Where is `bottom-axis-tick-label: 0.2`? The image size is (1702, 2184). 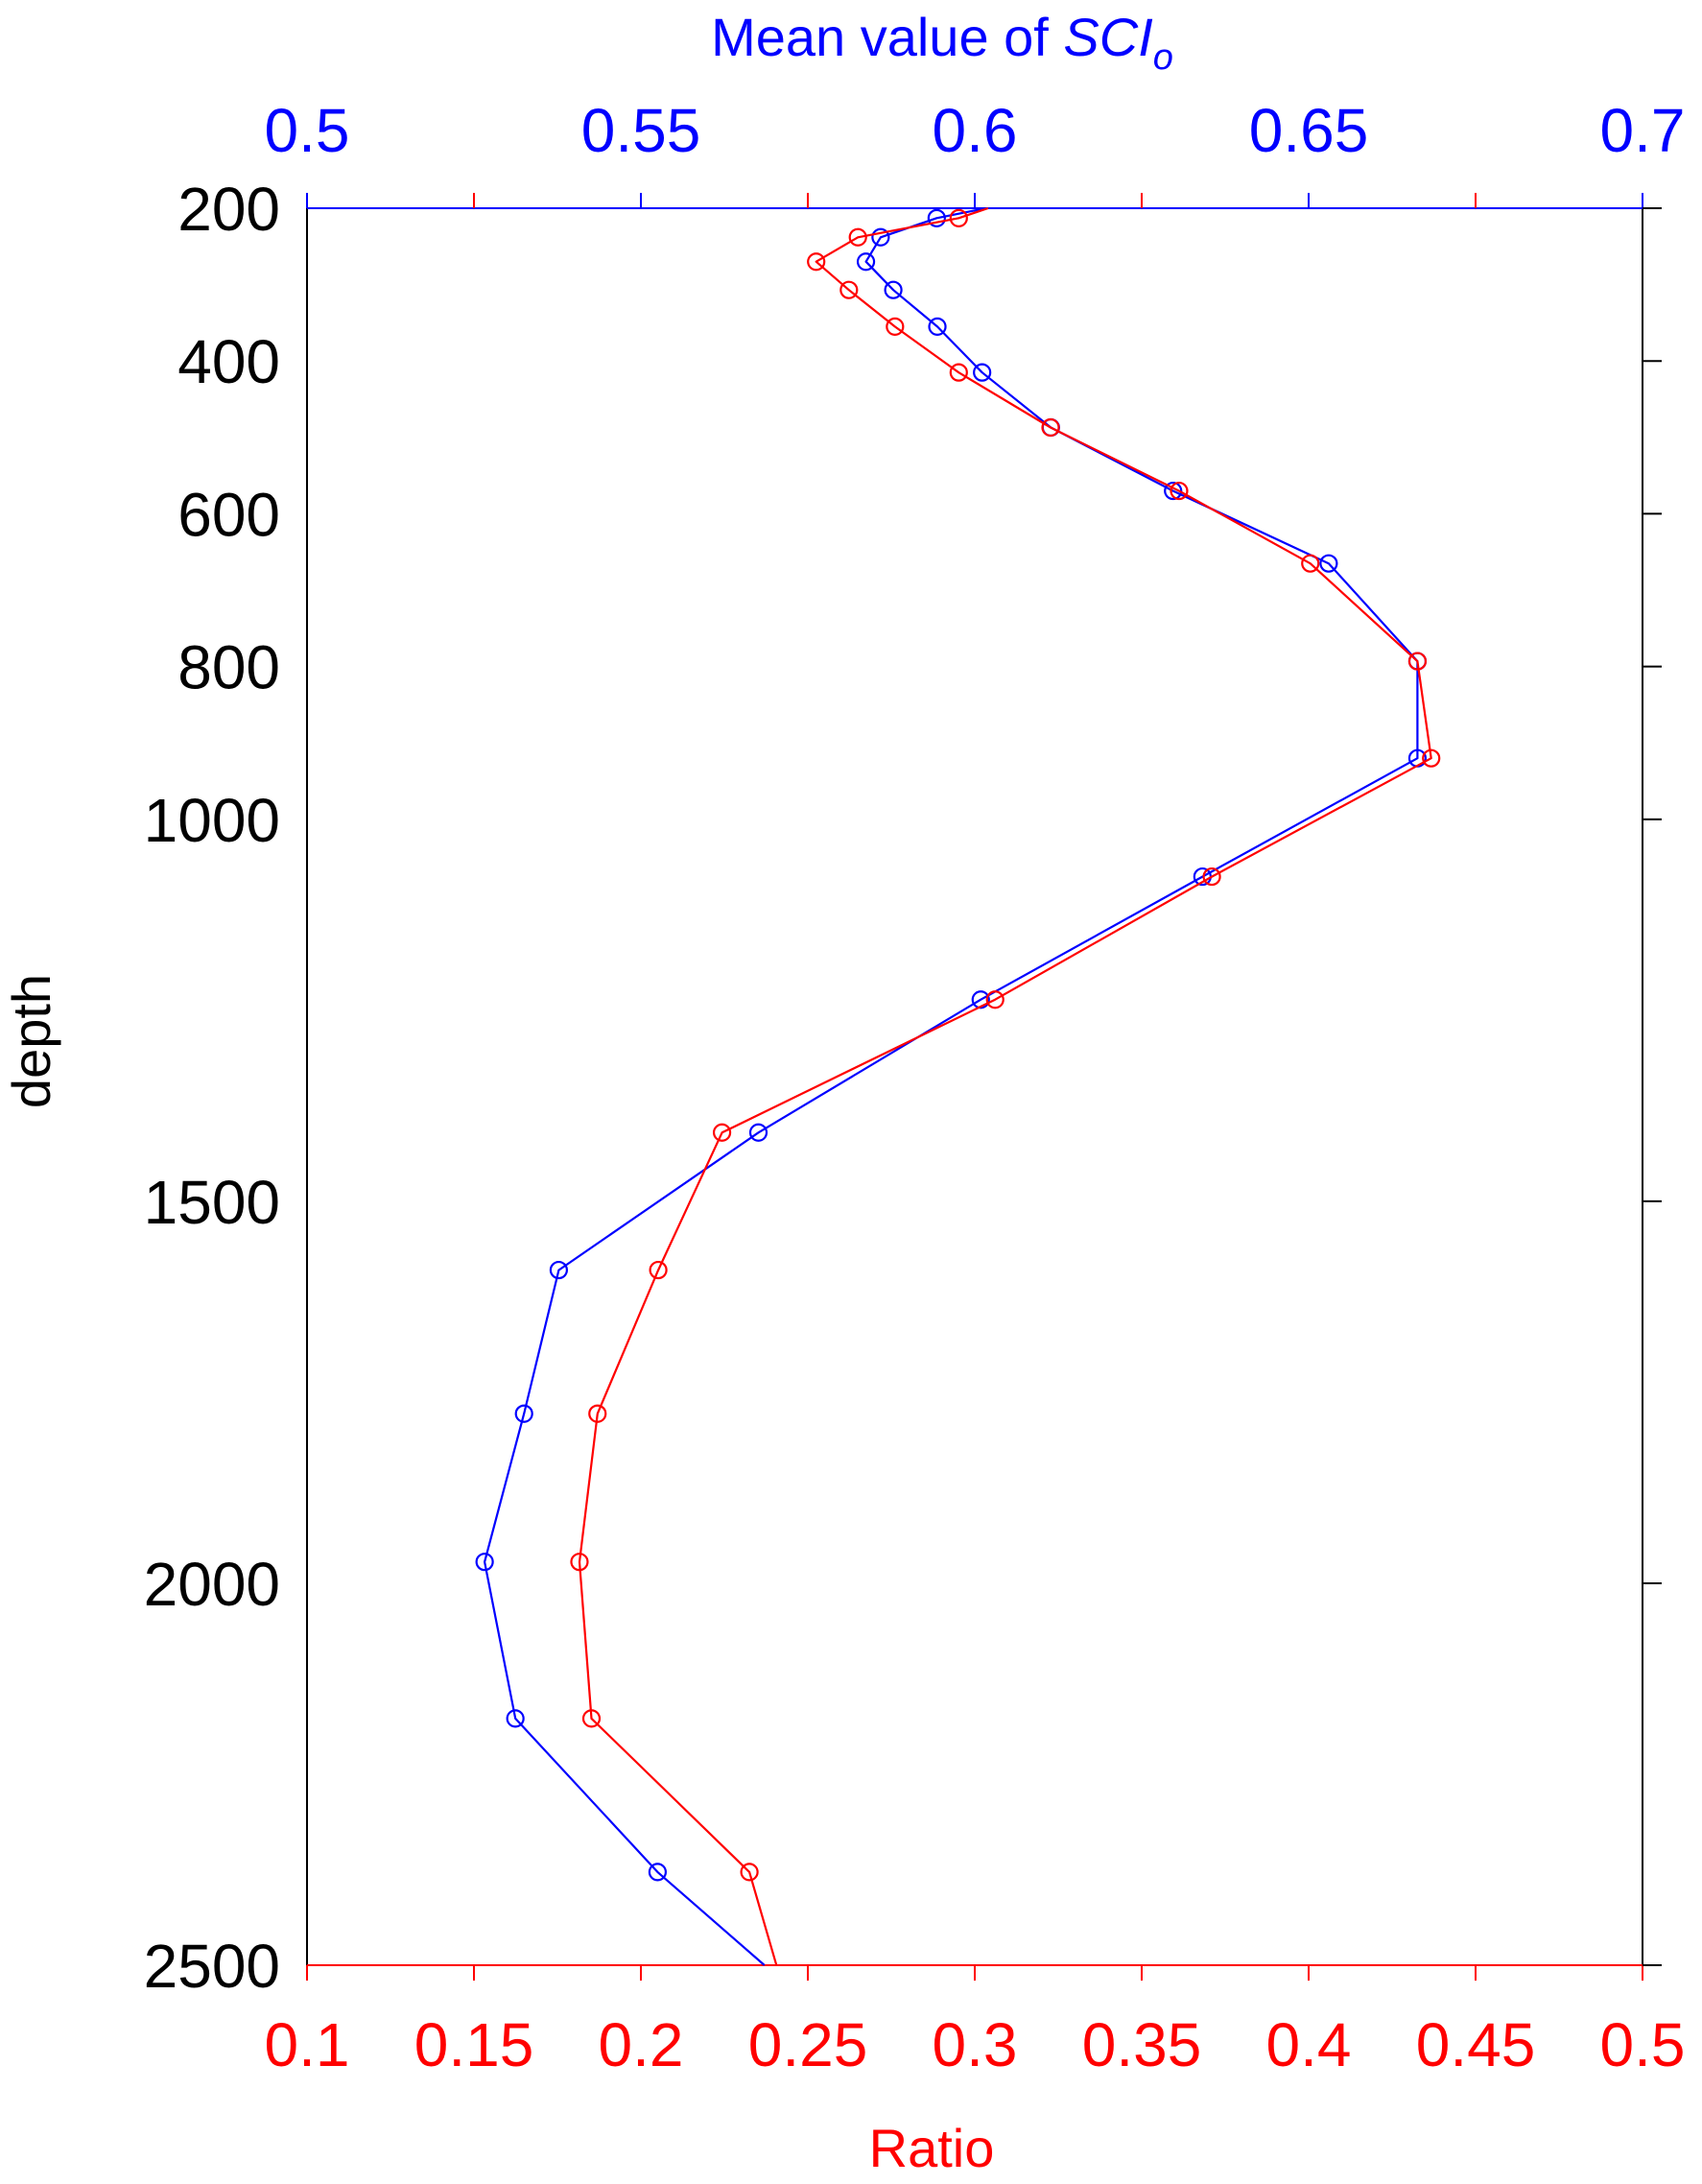 bottom-axis-tick-label: 0.2 is located at coordinates (641, 2044).